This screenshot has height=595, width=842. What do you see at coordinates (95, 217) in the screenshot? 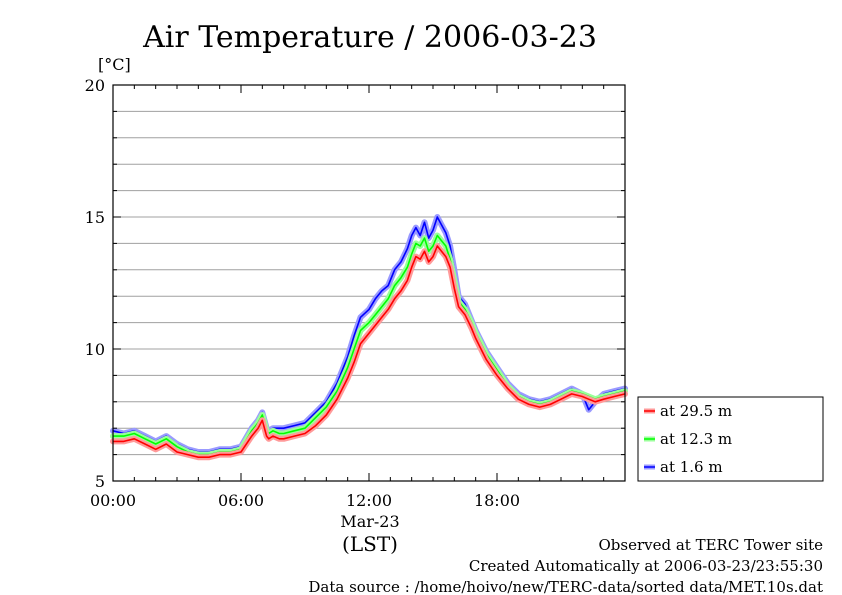
I see `y-tick-label: 15` at bounding box center [95, 217].